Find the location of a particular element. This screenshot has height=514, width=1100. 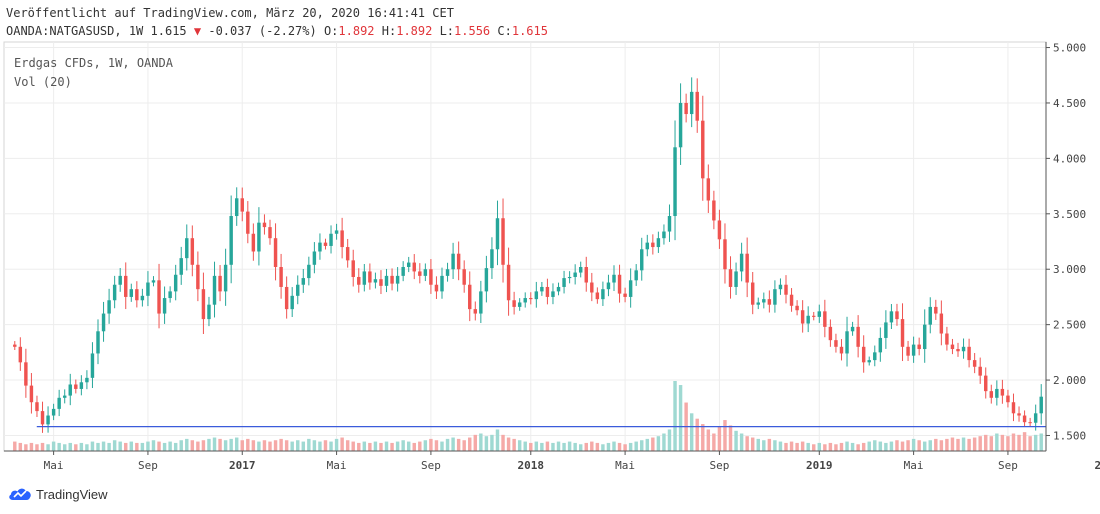

symbol-label: OANDA:NATGASUSD, 1W is located at coordinates (75, 31).